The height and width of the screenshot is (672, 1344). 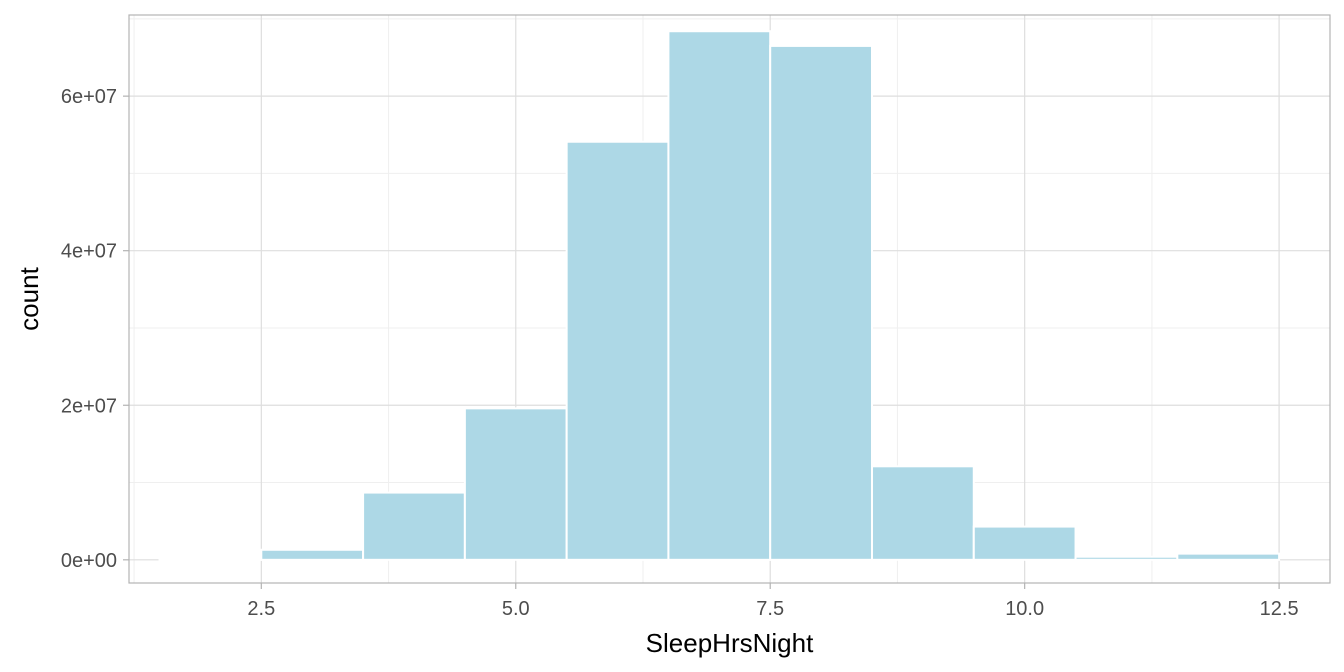 I want to click on y-tick-label: 4e+07, so click(x=89, y=252).